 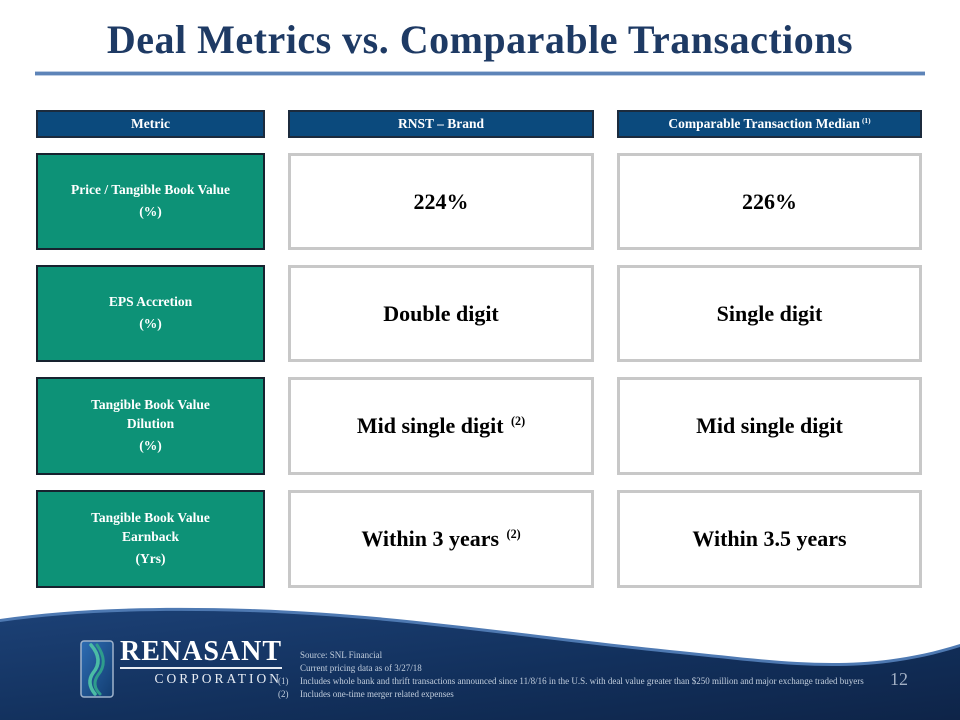 What do you see at coordinates (769, 313) in the screenshot?
I see `value-comparable-eps-accretion: Single digit` at bounding box center [769, 313].